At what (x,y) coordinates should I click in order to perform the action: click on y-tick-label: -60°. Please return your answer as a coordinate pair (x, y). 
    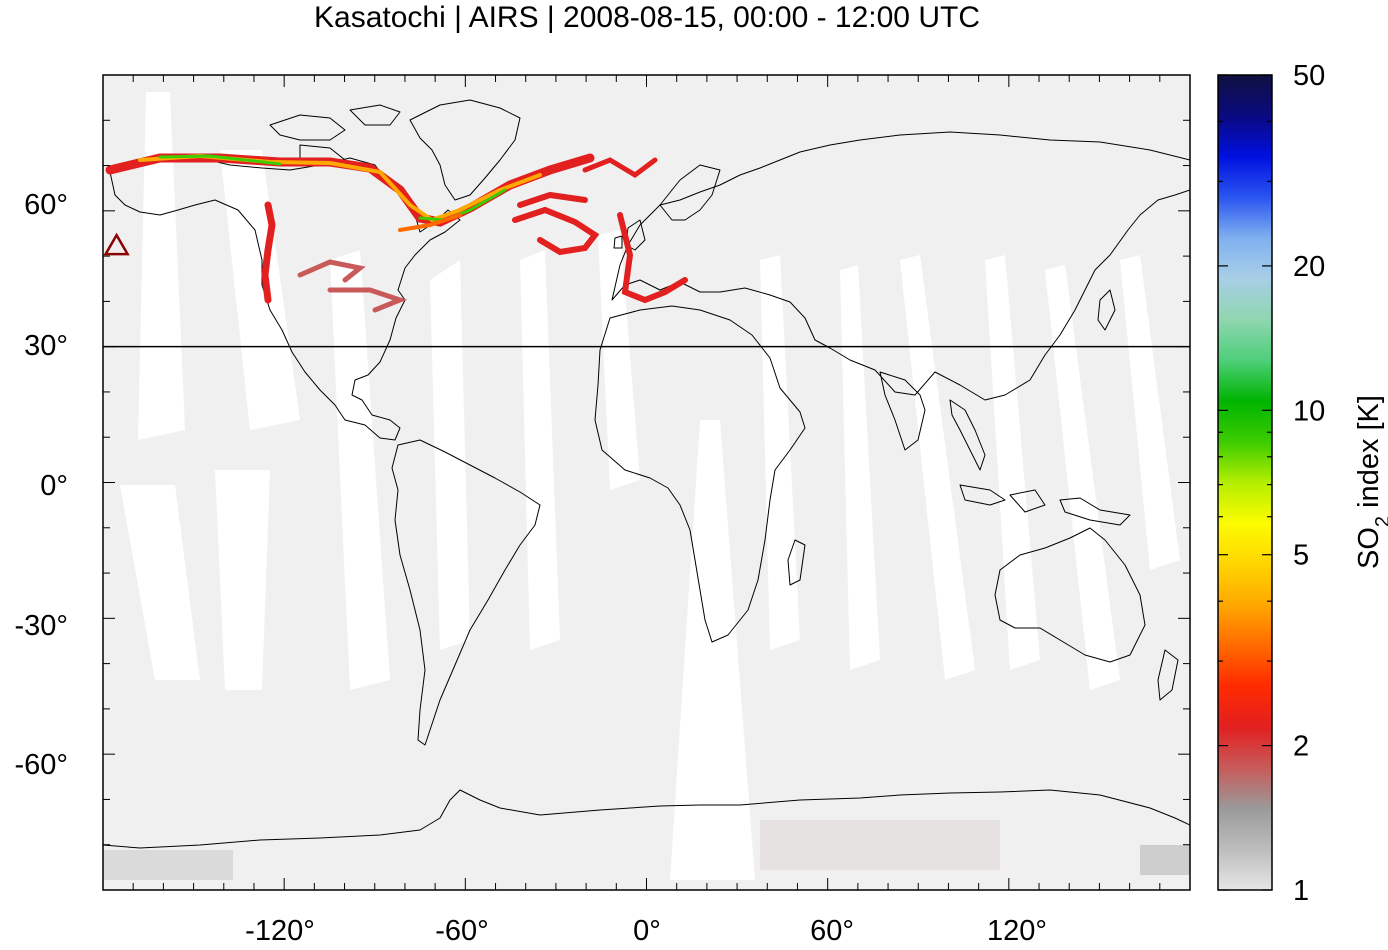
    Looking at the image, I should click on (41, 765).